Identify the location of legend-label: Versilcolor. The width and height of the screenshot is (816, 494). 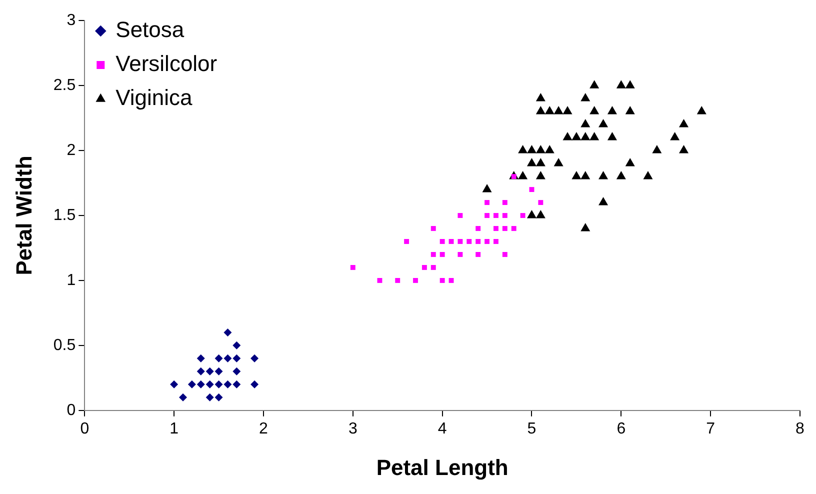
(167, 63).